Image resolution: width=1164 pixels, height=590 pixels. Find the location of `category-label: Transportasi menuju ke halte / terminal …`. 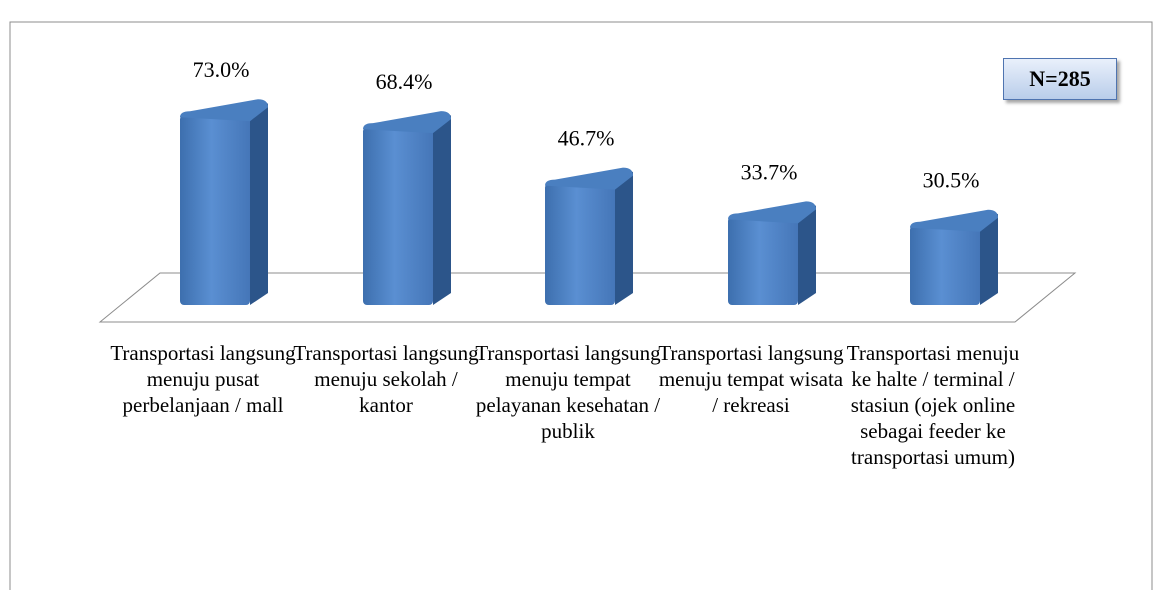

category-label: Transportasi menuju ke halte / terminal … is located at coordinates (933, 405).